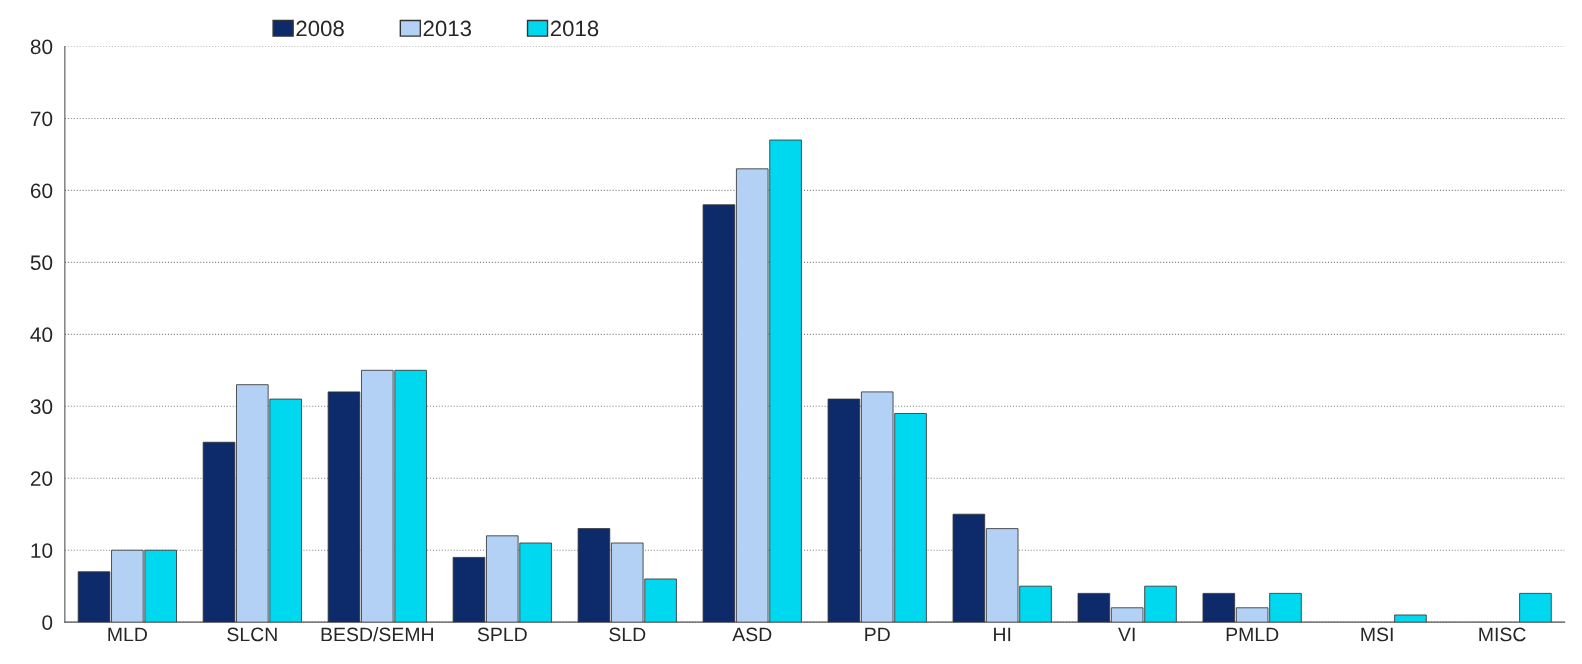 This screenshot has width=1582, height=664. Describe the element at coordinates (1126, 634) in the screenshot. I see `x-tick-label: VI` at that location.